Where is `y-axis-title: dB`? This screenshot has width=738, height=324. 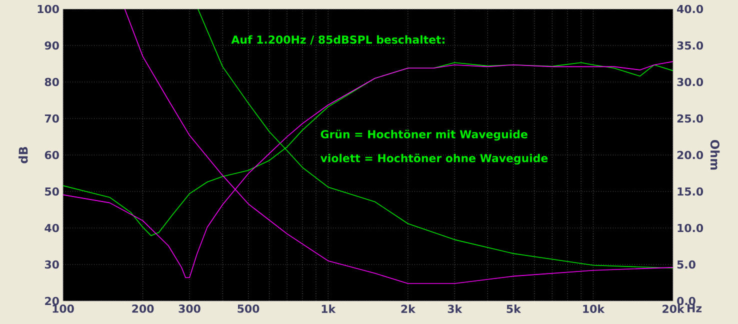
y-axis-title: dB is located at coordinates (23, 155).